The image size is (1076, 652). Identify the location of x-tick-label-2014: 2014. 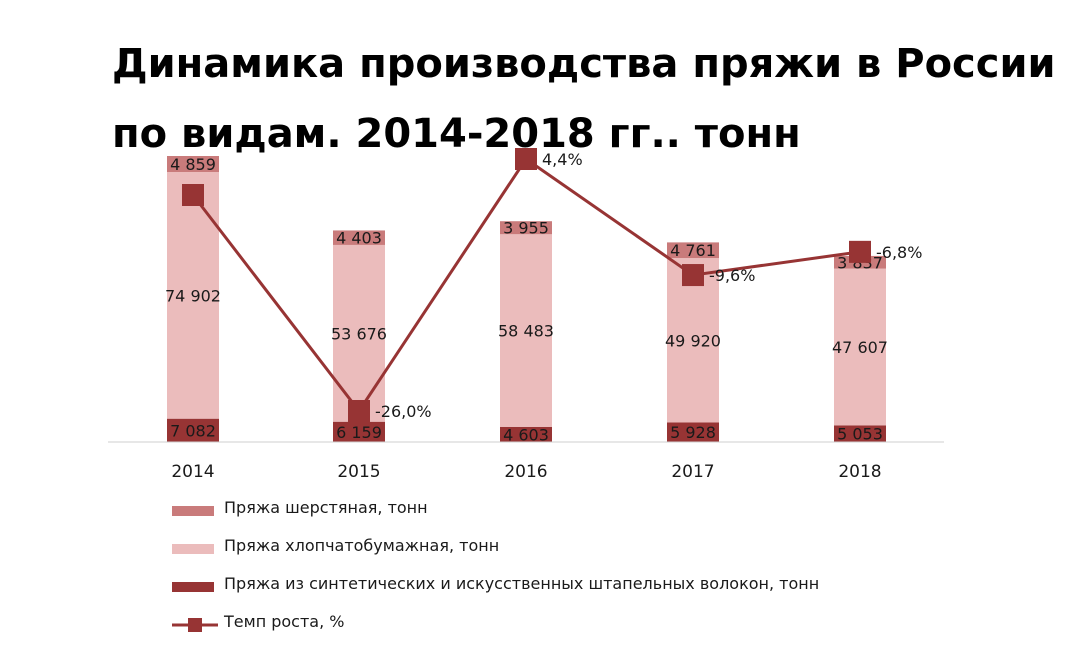
(192, 472).